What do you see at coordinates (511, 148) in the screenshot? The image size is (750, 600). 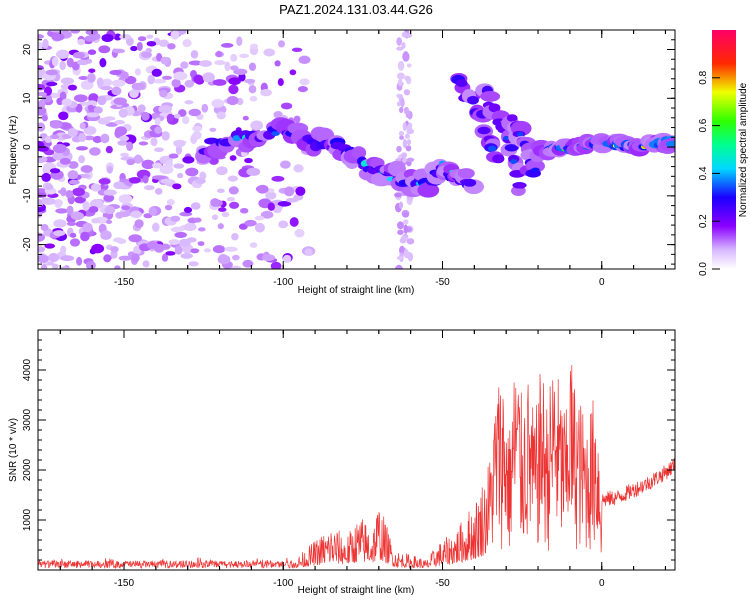 I see `arc-trace-2-body` at bounding box center [511, 148].